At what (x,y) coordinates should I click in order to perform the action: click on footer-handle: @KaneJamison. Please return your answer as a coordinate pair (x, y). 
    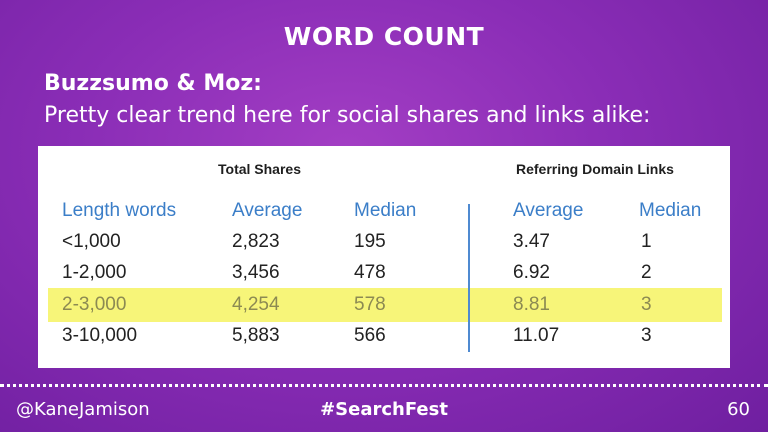
    Looking at the image, I should click on (83, 409).